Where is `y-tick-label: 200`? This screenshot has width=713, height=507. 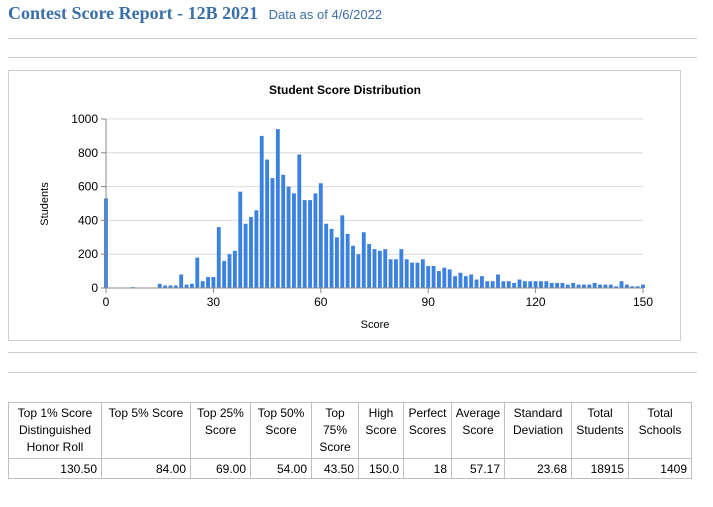
y-tick-label: 200 is located at coordinates (88, 254).